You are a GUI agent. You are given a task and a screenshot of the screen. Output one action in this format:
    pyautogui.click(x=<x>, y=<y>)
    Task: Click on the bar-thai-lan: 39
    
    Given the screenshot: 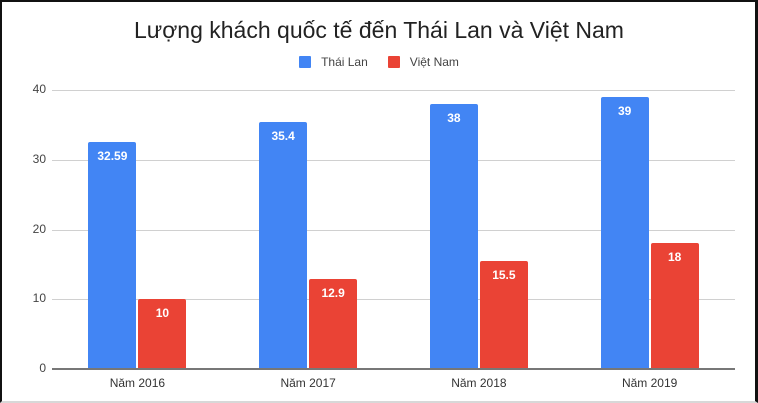 What is the action you would take?
    pyautogui.click(x=624, y=232)
    